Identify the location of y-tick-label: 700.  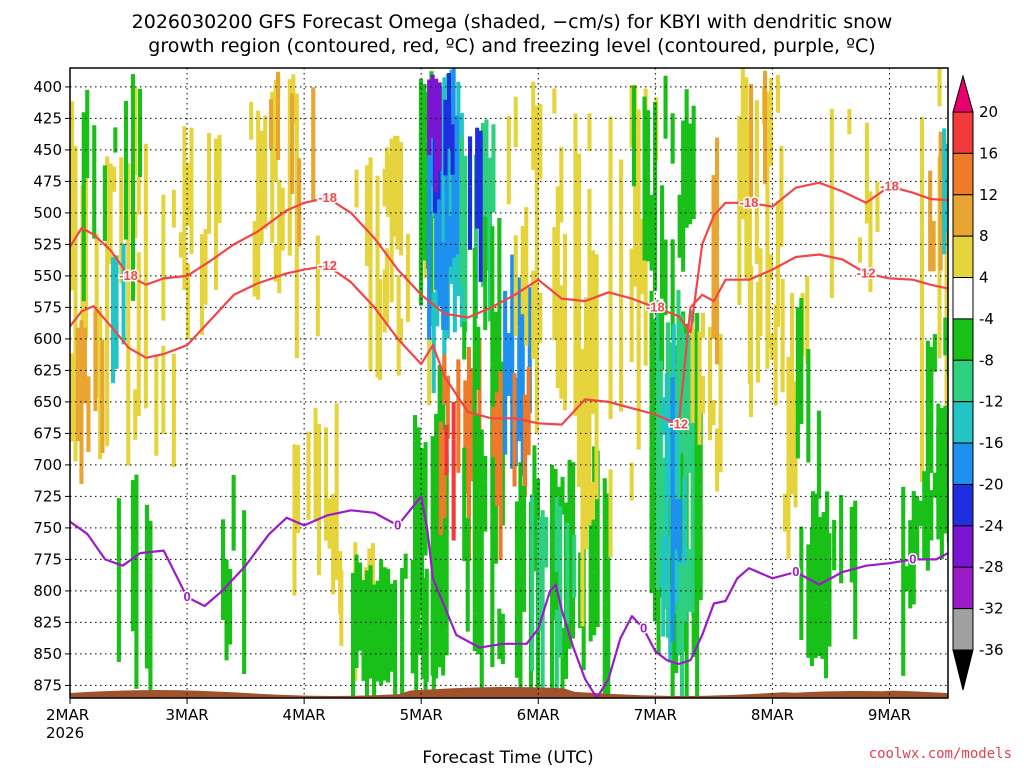
(47, 465).